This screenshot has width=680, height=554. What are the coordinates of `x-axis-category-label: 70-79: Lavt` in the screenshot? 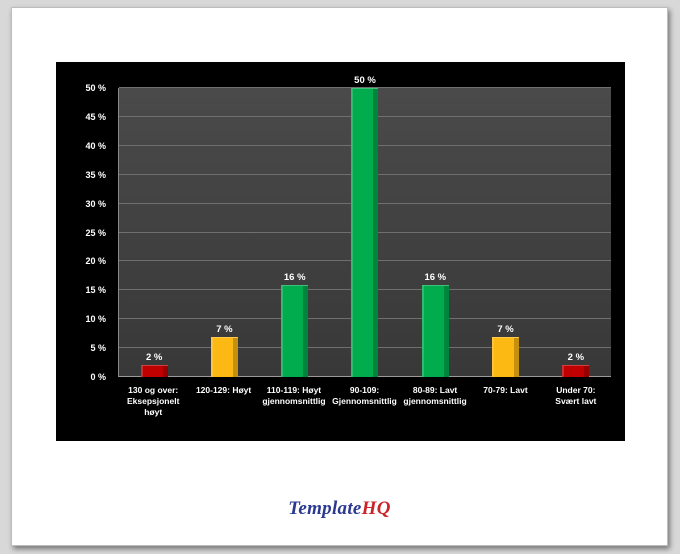 It's located at (505, 390).